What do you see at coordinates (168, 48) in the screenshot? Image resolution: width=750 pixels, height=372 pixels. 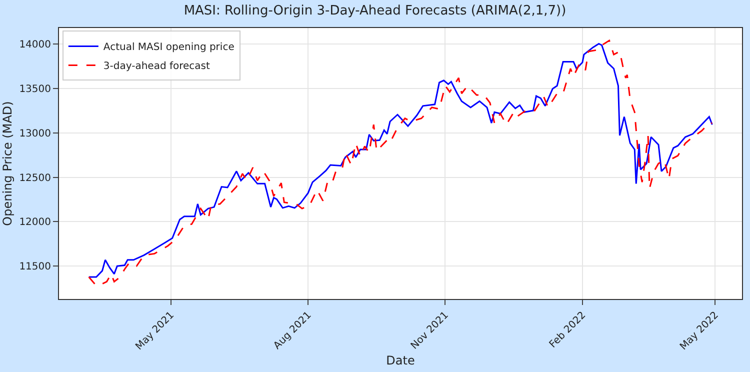 I see `legend-label: Actual MASI opening price` at bounding box center [168, 48].